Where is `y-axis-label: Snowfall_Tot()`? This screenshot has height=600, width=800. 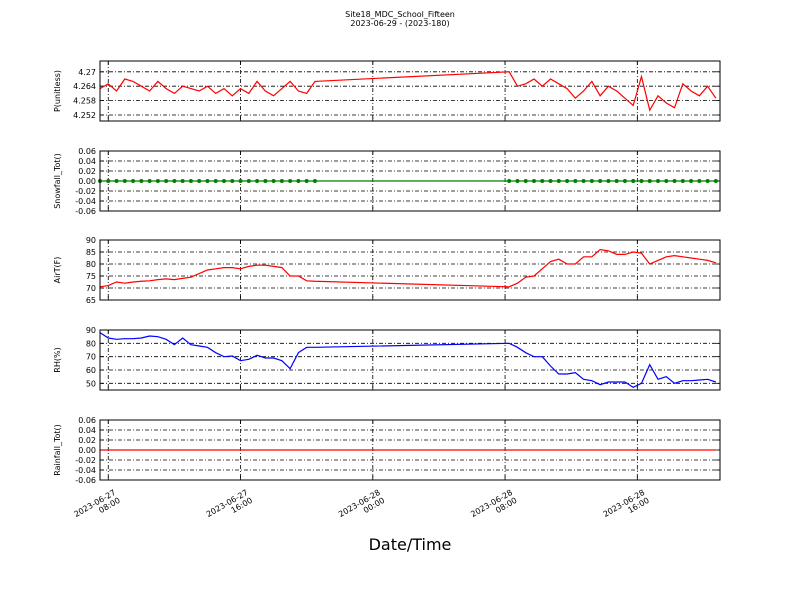
y-axis-label: Snowfall_Tot() is located at coordinates (57, 181).